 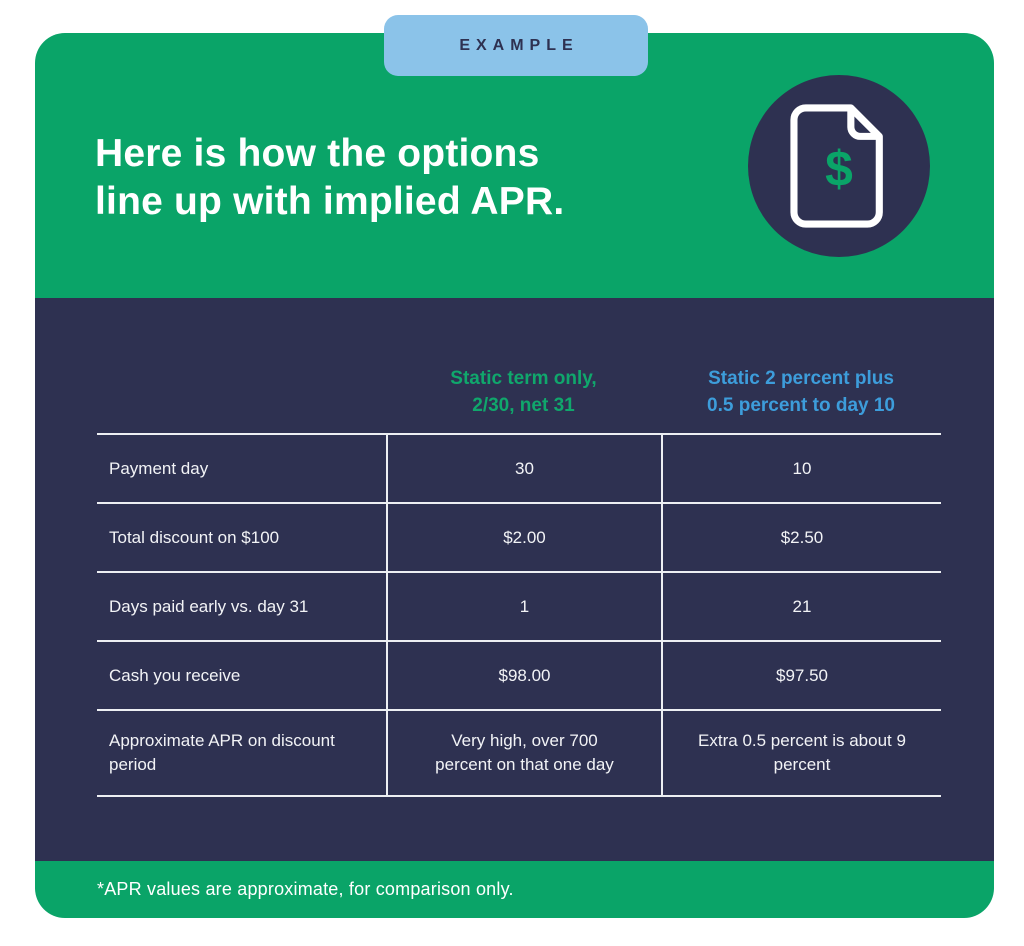 I want to click on row-label: Payment day, so click(x=159, y=468).